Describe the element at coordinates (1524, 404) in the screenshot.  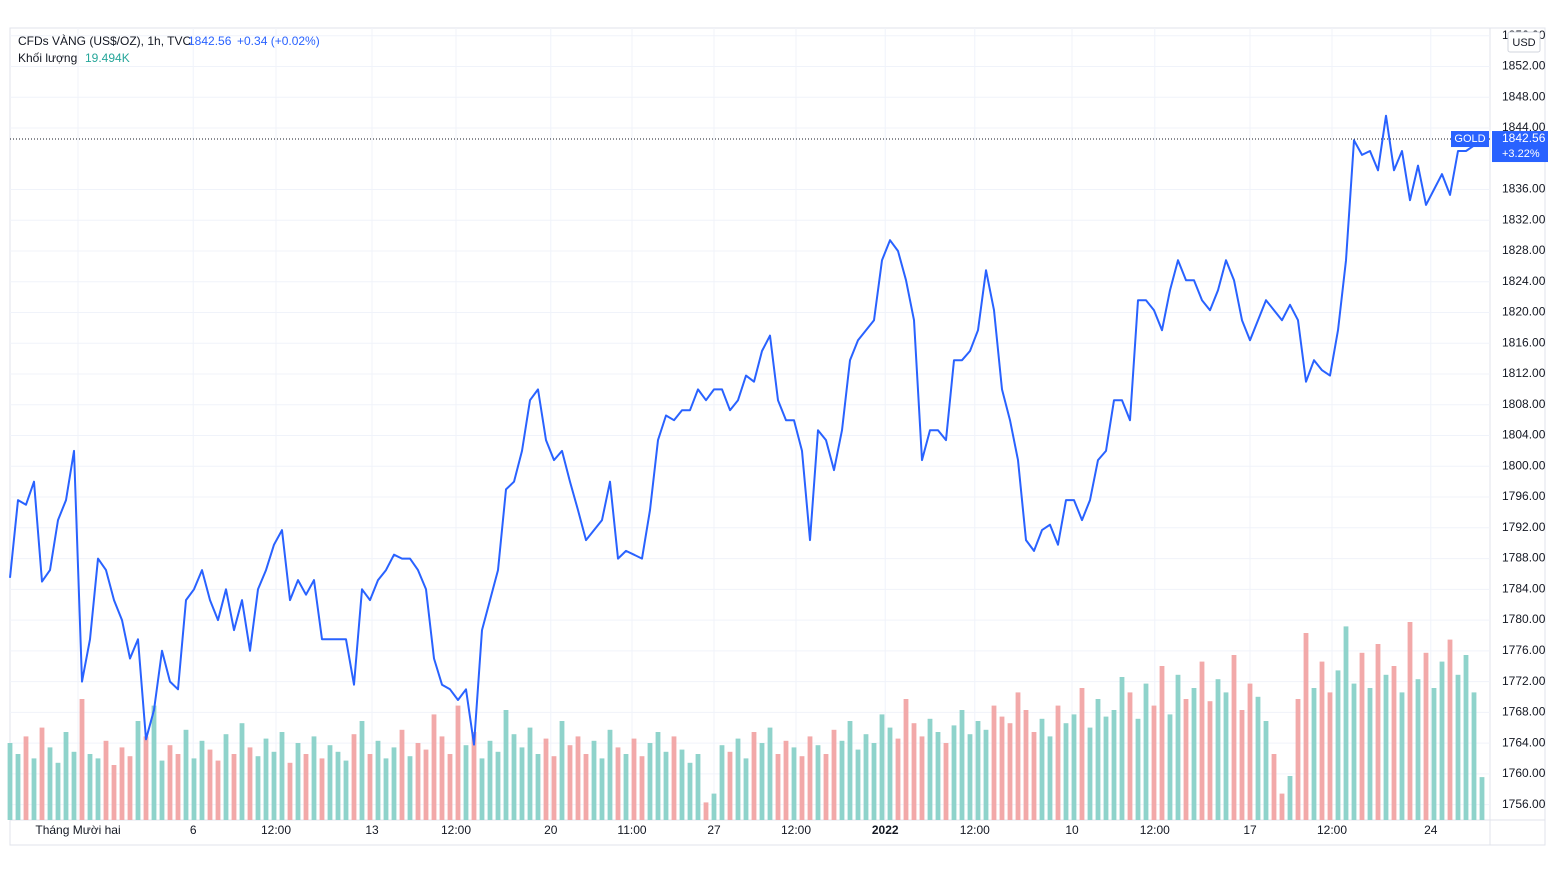
I see `y-tick-label: 1808.00` at that location.